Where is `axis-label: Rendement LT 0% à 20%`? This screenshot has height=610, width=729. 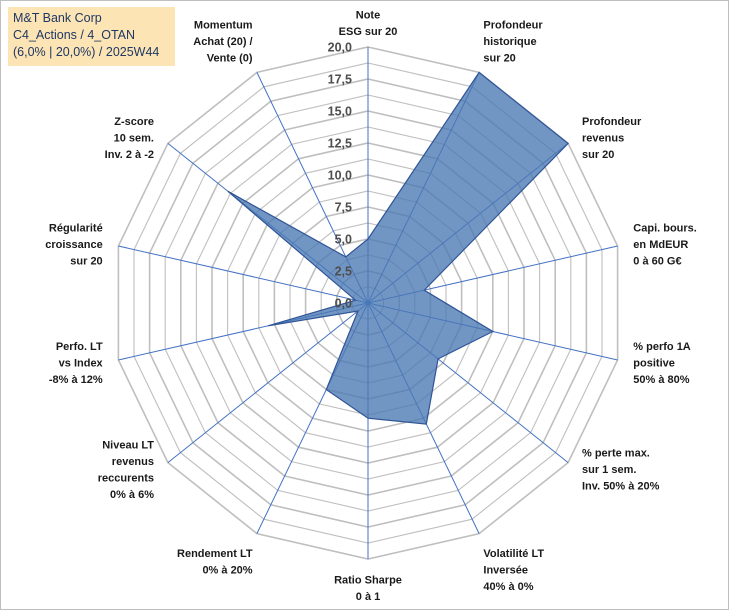 axis-label: Rendement LT 0% à 20% is located at coordinates (215, 562).